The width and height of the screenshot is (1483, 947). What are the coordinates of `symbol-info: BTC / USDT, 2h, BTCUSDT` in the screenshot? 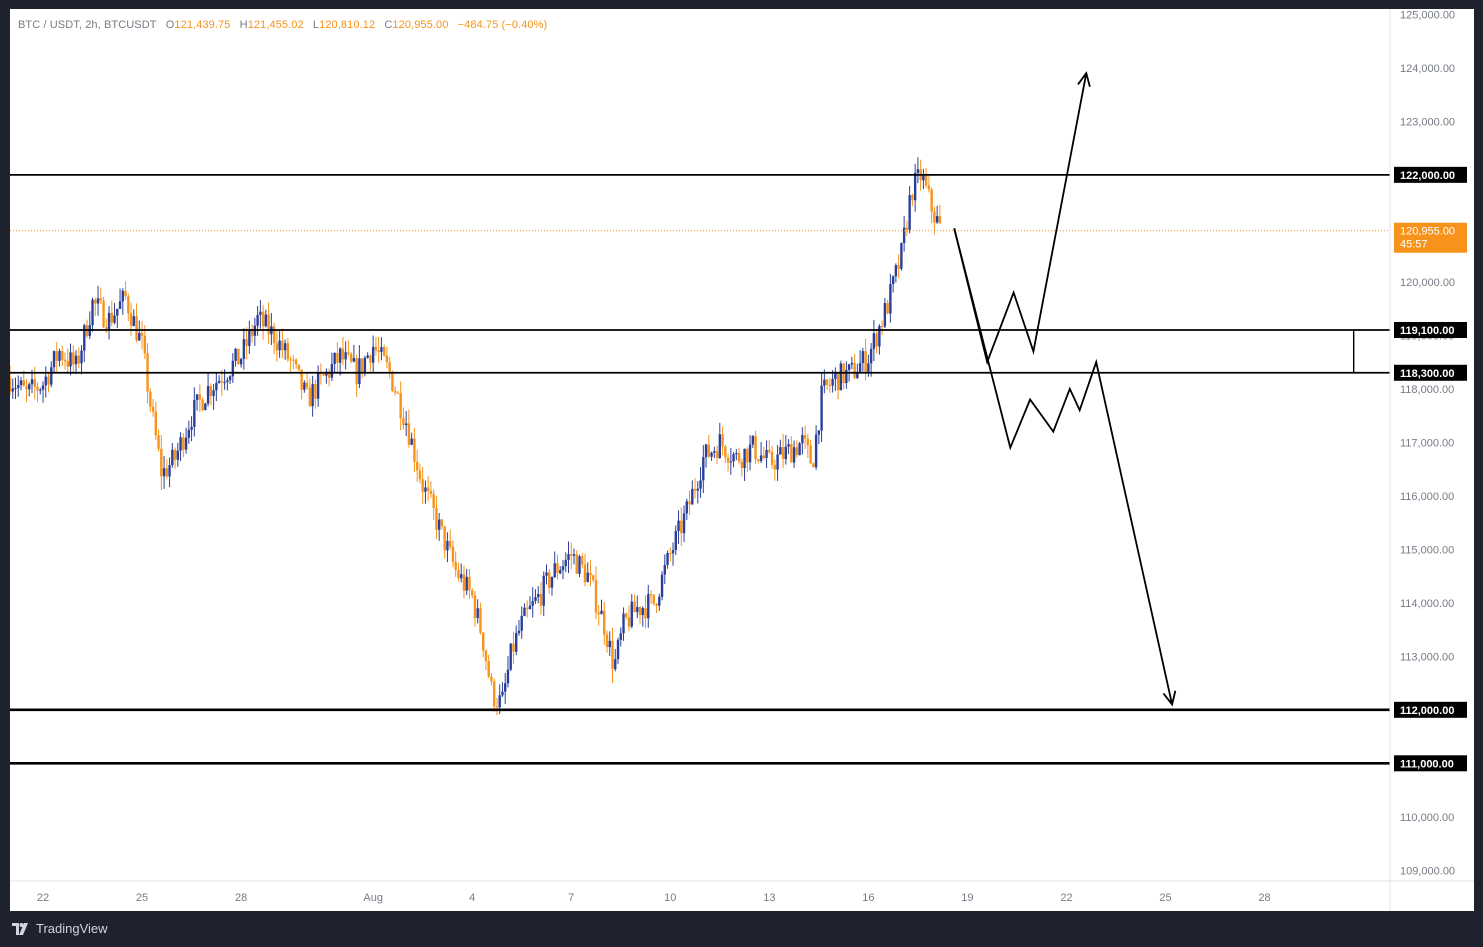 It's located at (87, 25).